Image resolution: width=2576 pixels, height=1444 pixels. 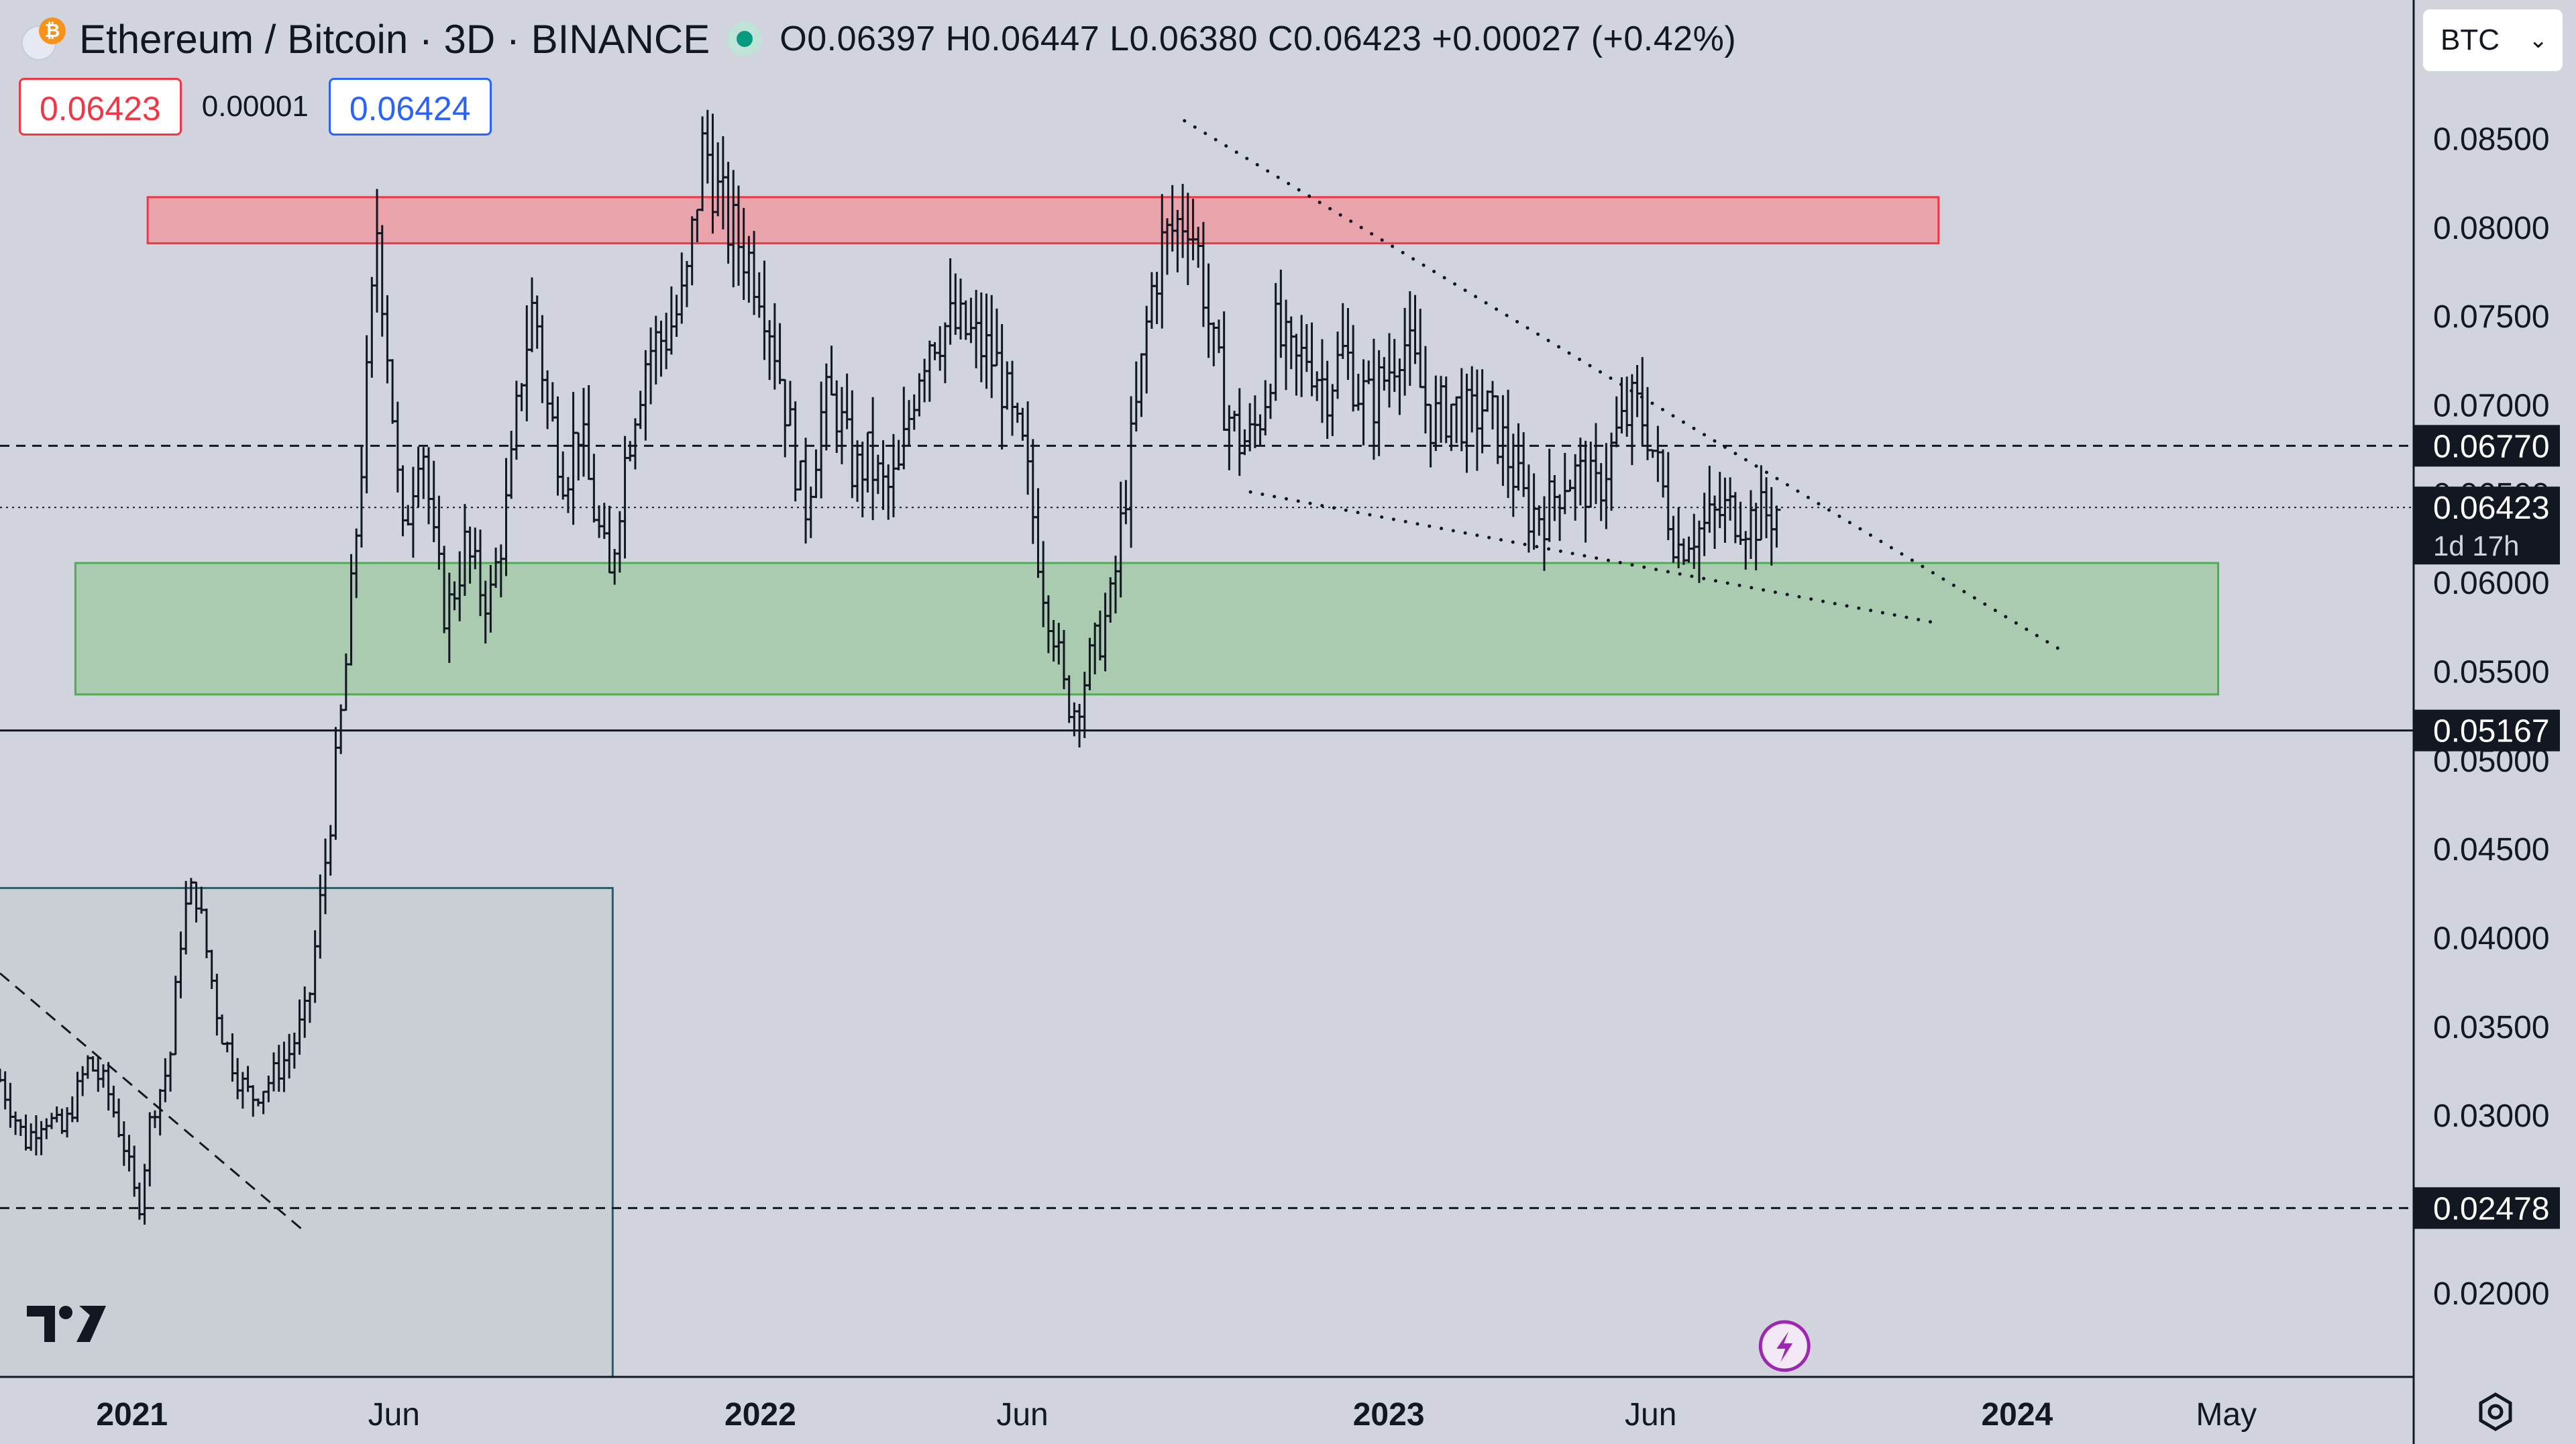 What do you see at coordinates (410, 107) in the screenshot?
I see `buy-button: 0.06424` at bounding box center [410, 107].